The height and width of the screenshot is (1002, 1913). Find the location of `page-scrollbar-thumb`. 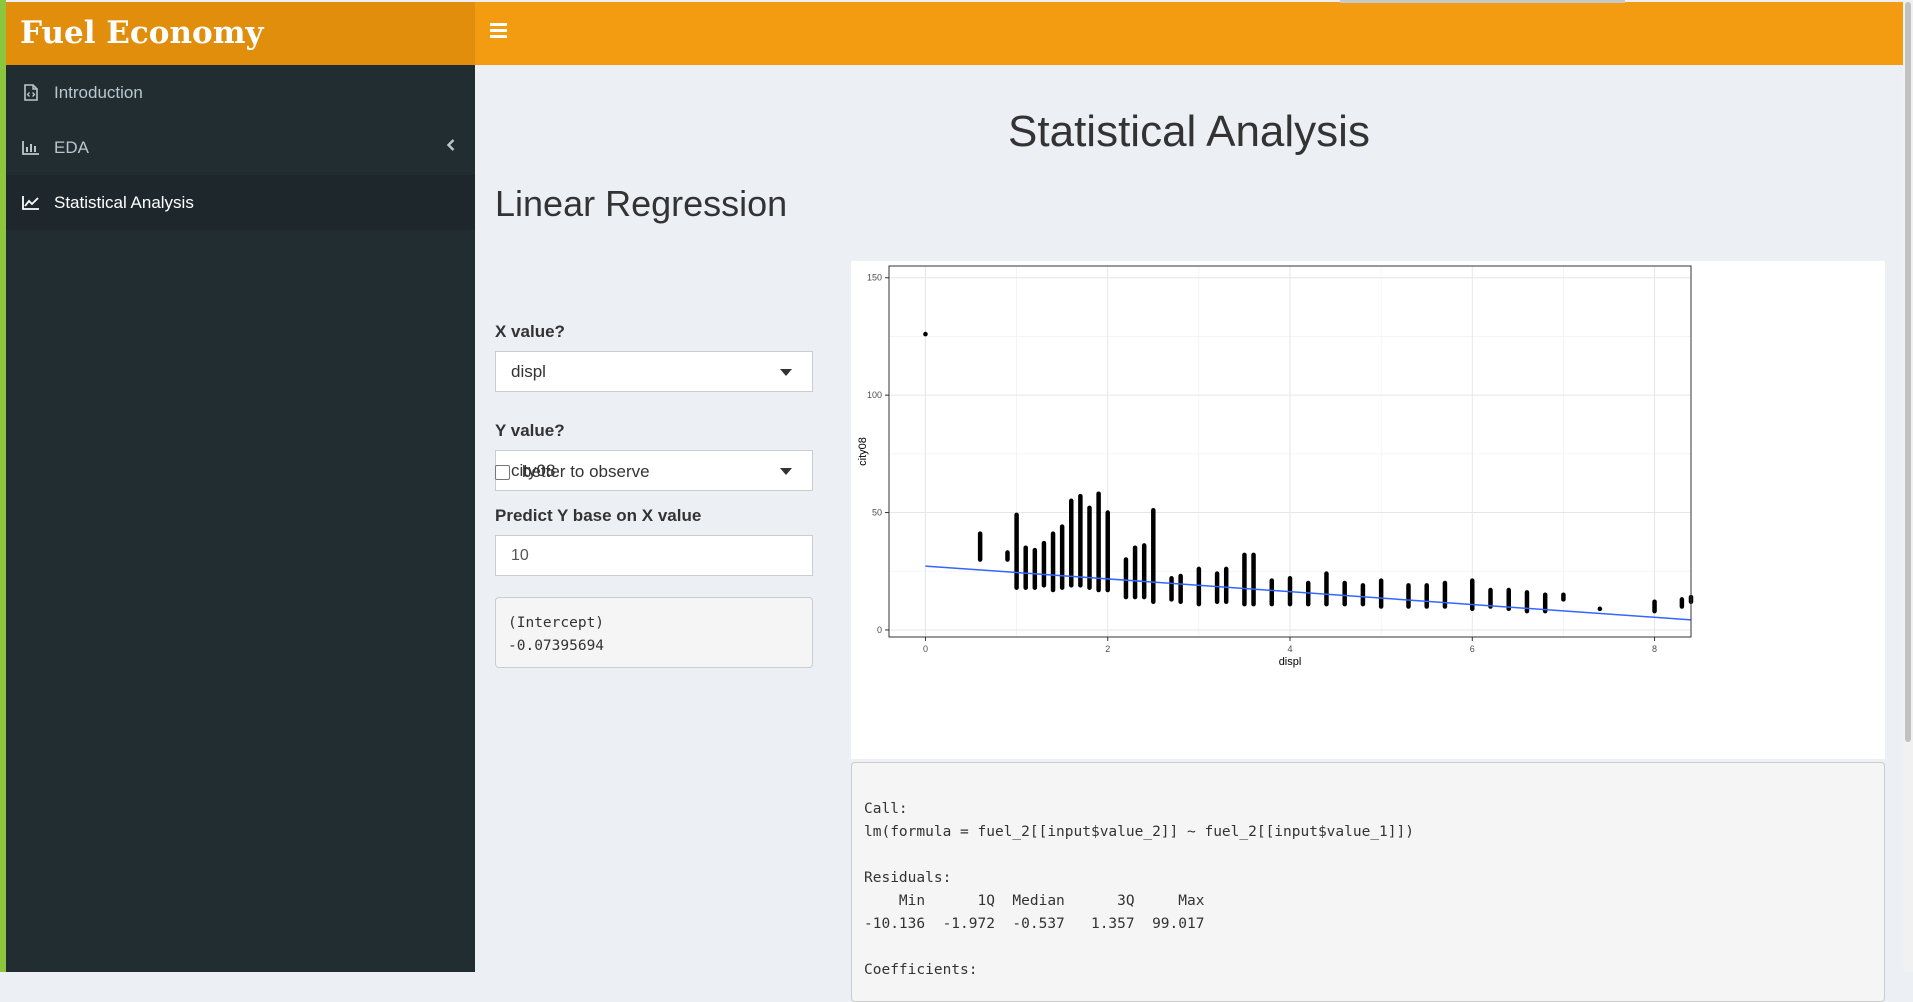

page-scrollbar-thumb is located at coordinates (1908, 372).